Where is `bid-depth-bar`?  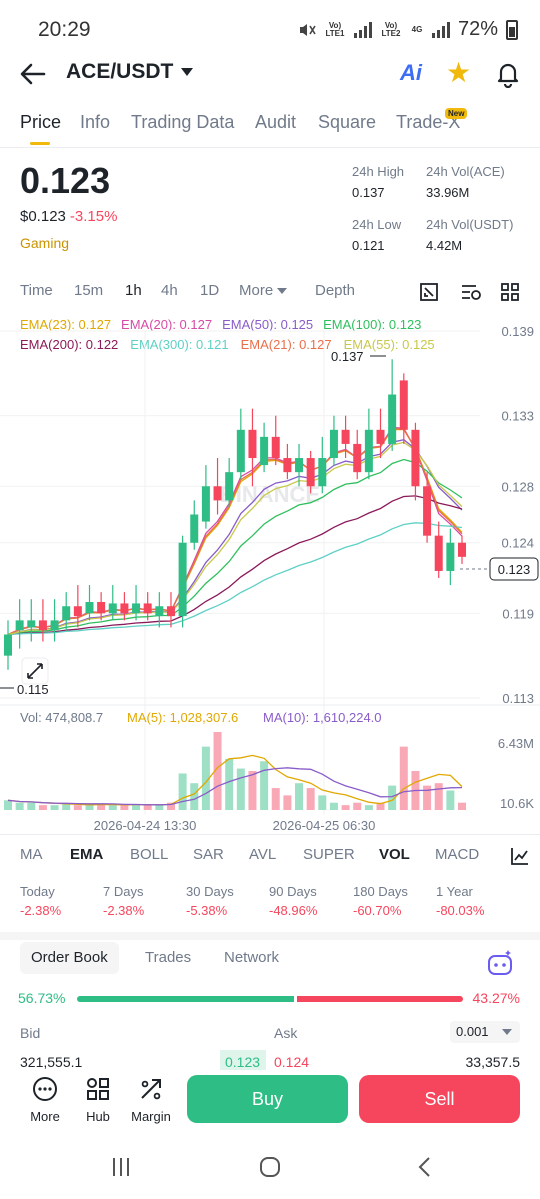
bid-depth-bar is located at coordinates (243, 1060).